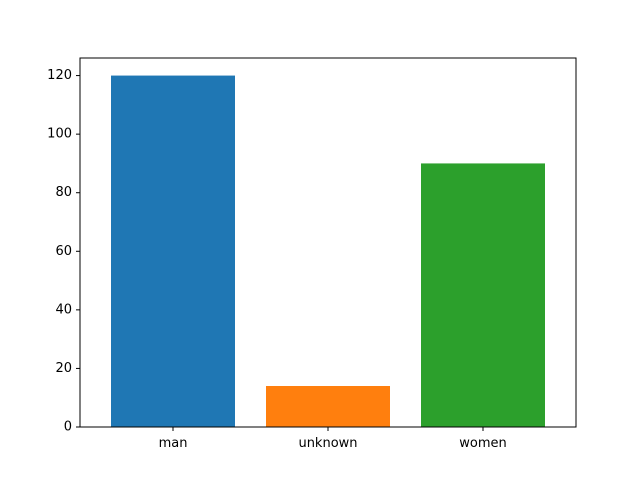  I want to click on y-tick-label: 120, so click(59, 75).